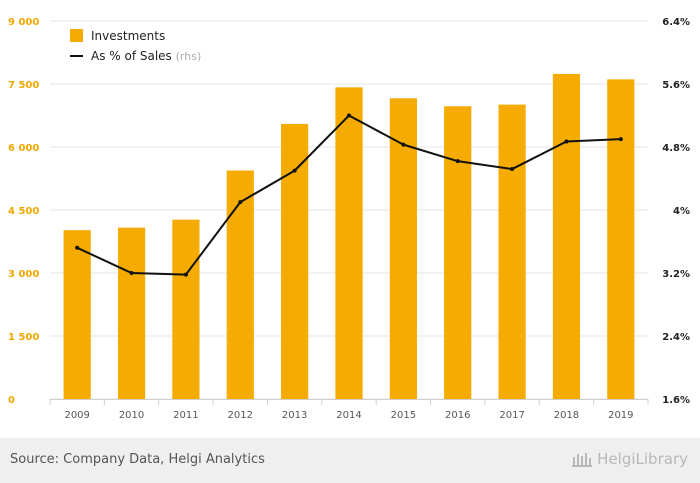 The height and width of the screenshot is (483, 700). Describe the element at coordinates (135, 46) in the screenshot. I see `legend: Investments As % of Sales (rhs)` at that location.